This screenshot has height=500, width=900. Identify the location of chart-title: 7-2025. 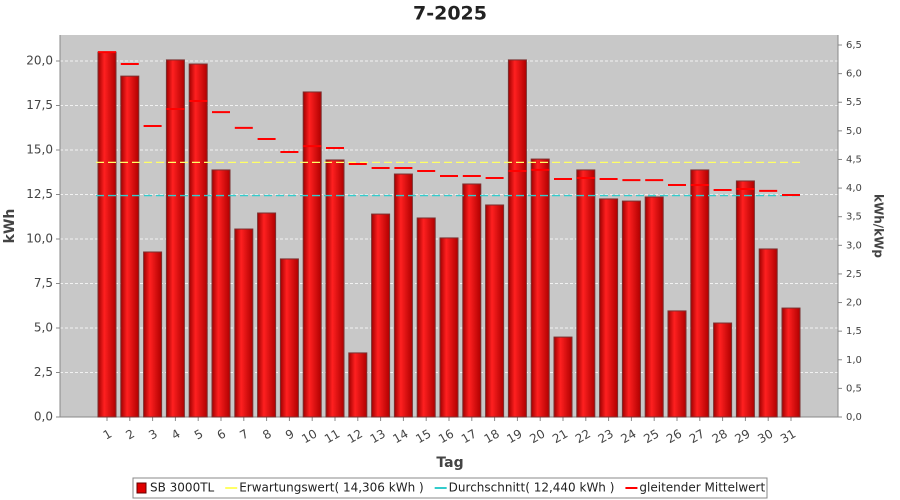
(450, 14).